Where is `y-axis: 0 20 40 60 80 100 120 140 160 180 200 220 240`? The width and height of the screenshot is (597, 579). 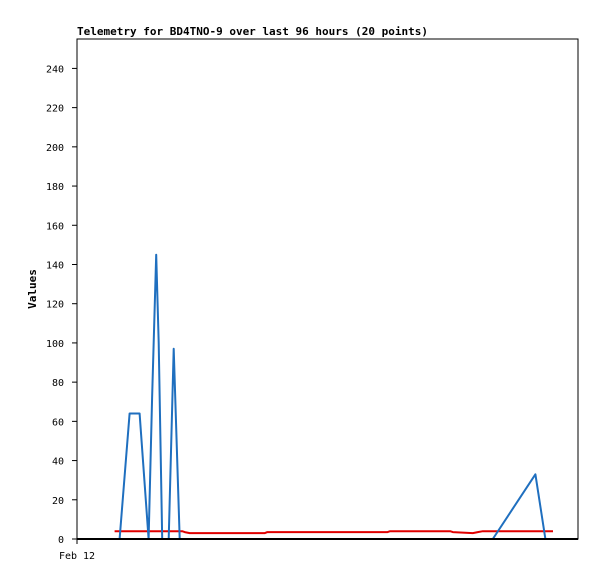 y-axis: 0 20 40 60 80 100 120 140 160 180 200 220 240 is located at coordinates (61, 305).